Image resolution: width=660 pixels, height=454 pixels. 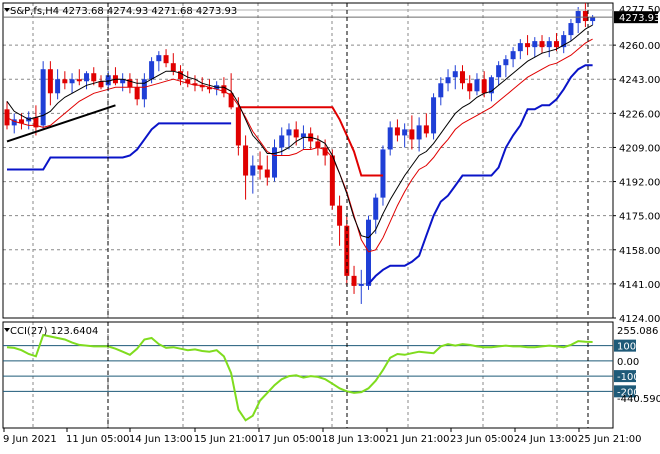 What do you see at coordinates (418, 439) in the screenshot?
I see `time-tick-label: 21 Jun 21:00` at bounding box center [418, 439].